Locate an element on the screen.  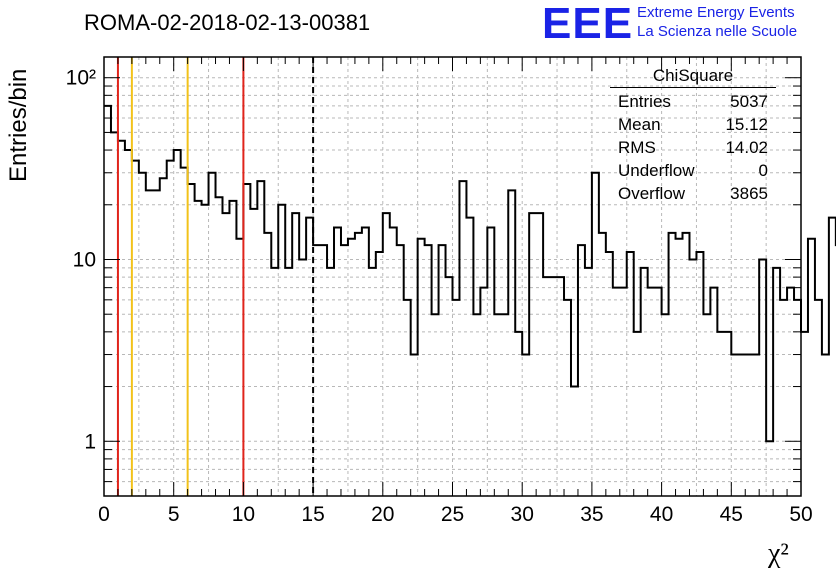
stats-value: 0 is located at coordinates (763, 170).